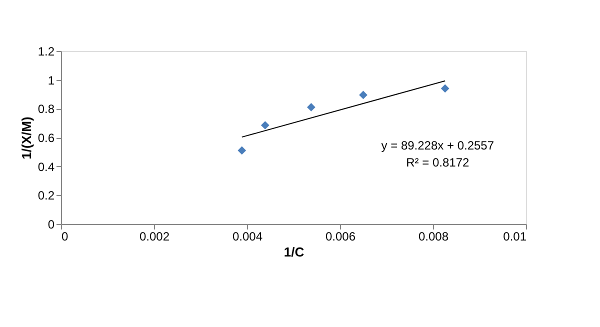 This screenshot has width=600, height=327. What do you see at coordinates (46, 109) in the screenshot?
I see `y-tick-label: 0.8` at bounding box center [46, 109].